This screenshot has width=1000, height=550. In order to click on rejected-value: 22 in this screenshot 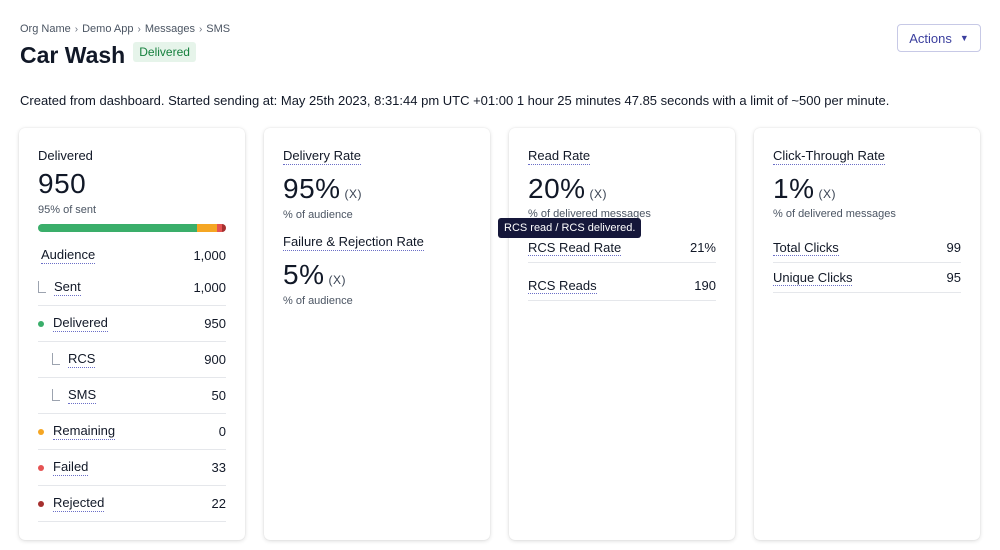, I will do `click(218, 503)`.